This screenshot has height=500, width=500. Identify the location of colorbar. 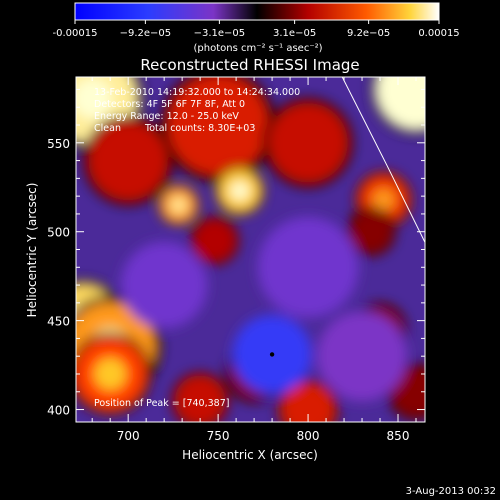
(257, 11).